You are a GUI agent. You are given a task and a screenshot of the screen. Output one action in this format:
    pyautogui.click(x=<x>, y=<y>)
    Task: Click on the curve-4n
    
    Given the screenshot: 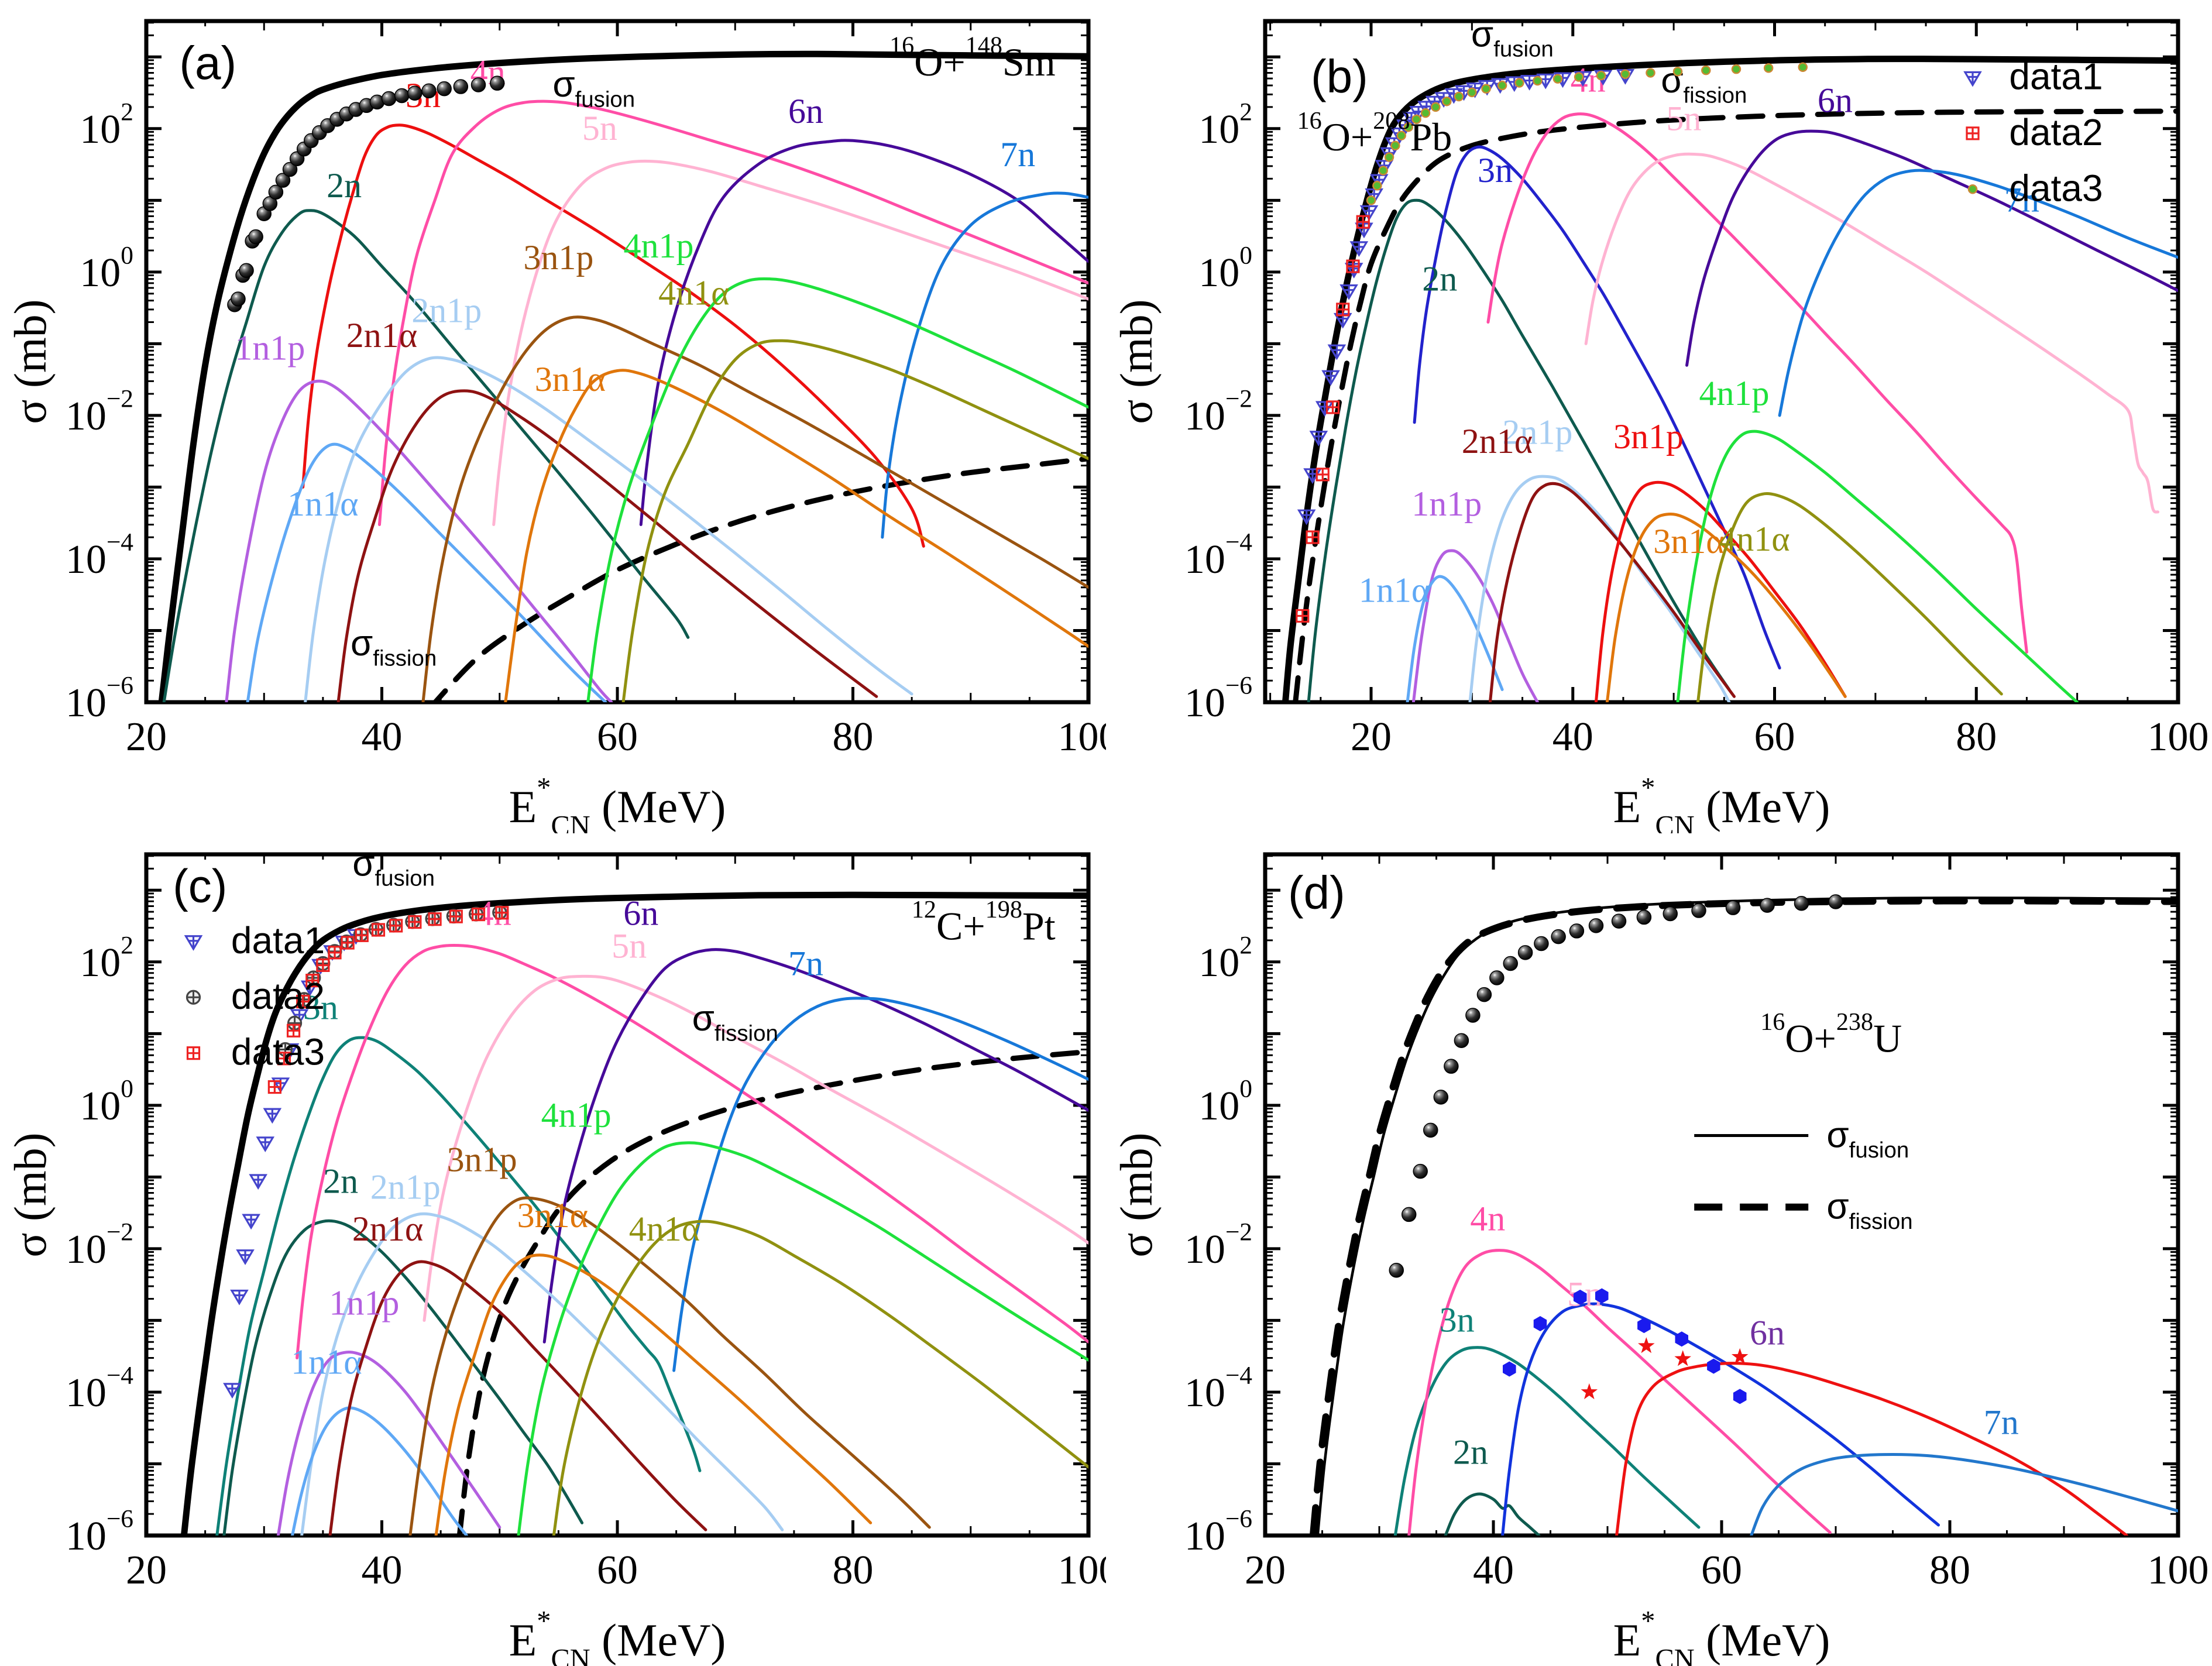 What is the action you would take?
    pyautogui.click(x=732, y=312)
    